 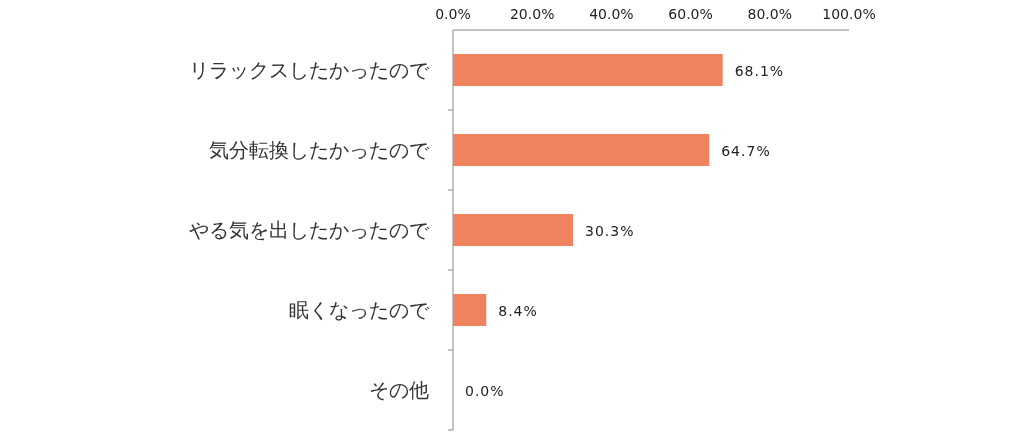 What do you see at coordinates (319, 150) in the screenshot?
I see `y-tick-label: 気分転換したかったので` at bounding box center [319, 150].